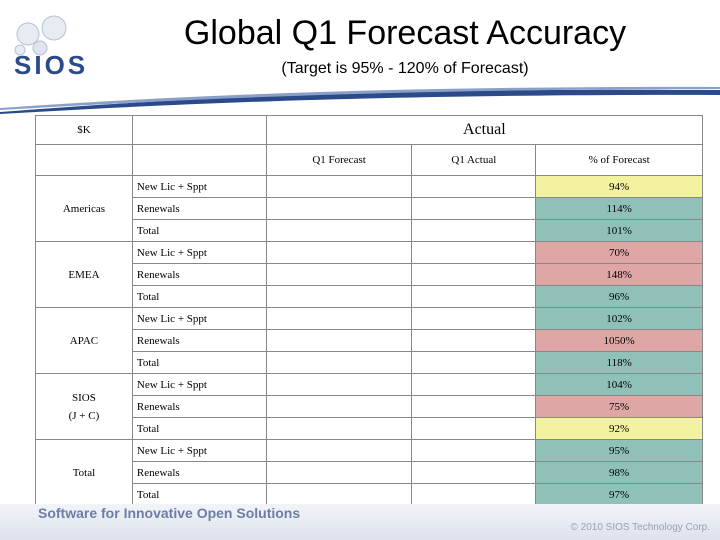  I want to click on region-name: Americas, so click(84, 208).